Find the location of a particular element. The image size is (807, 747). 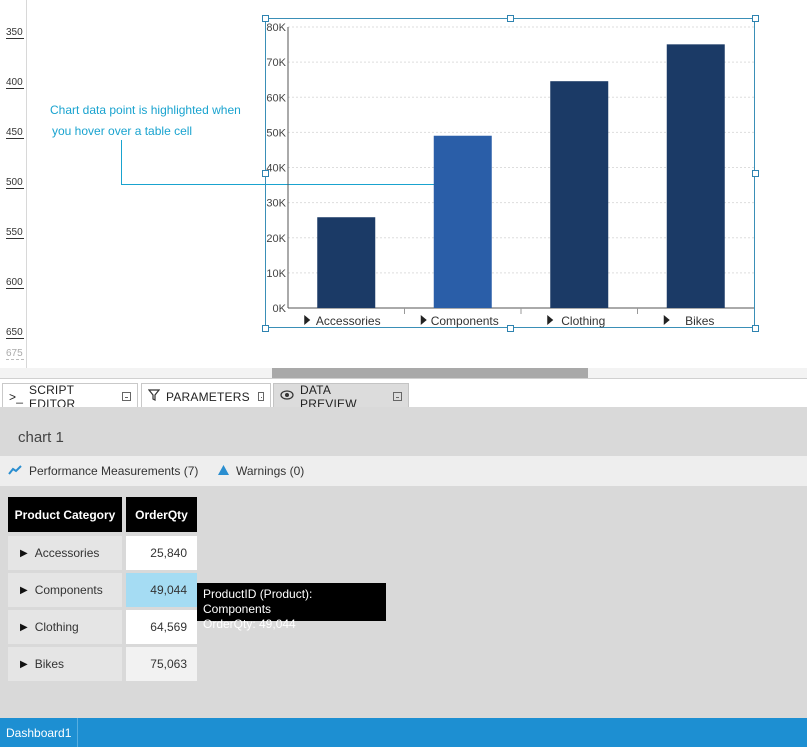

table-cell: 75,063 is located at coordinates (161, 664).